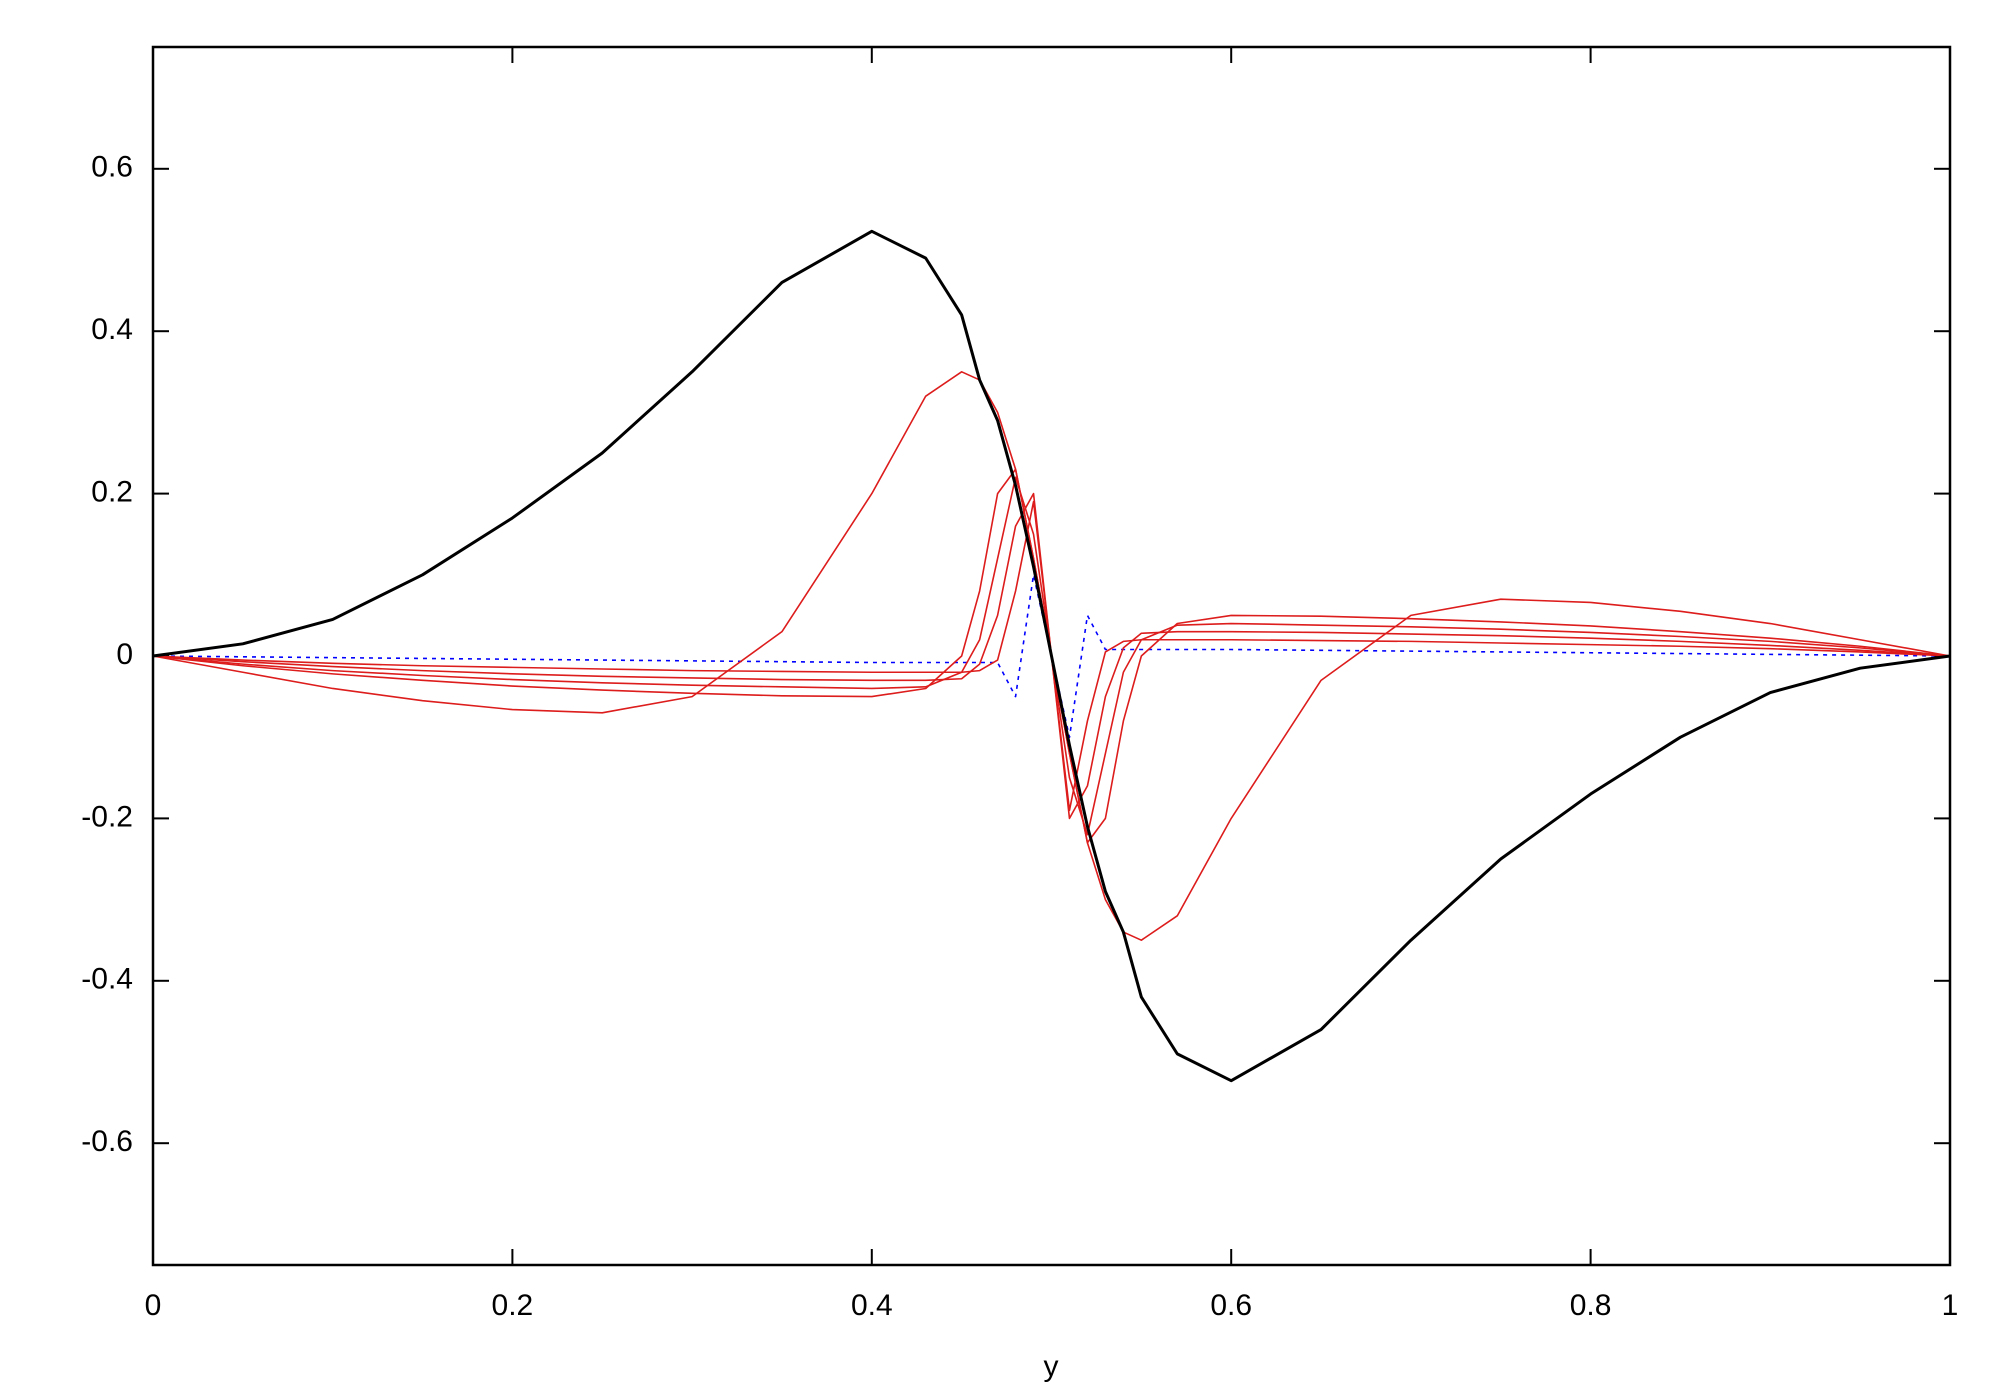 This screenshot has width=2000, height=1400. Describe the element at coordinates (1051, 1366) in the screenshot. I see `x-axis-label: y` at that location.